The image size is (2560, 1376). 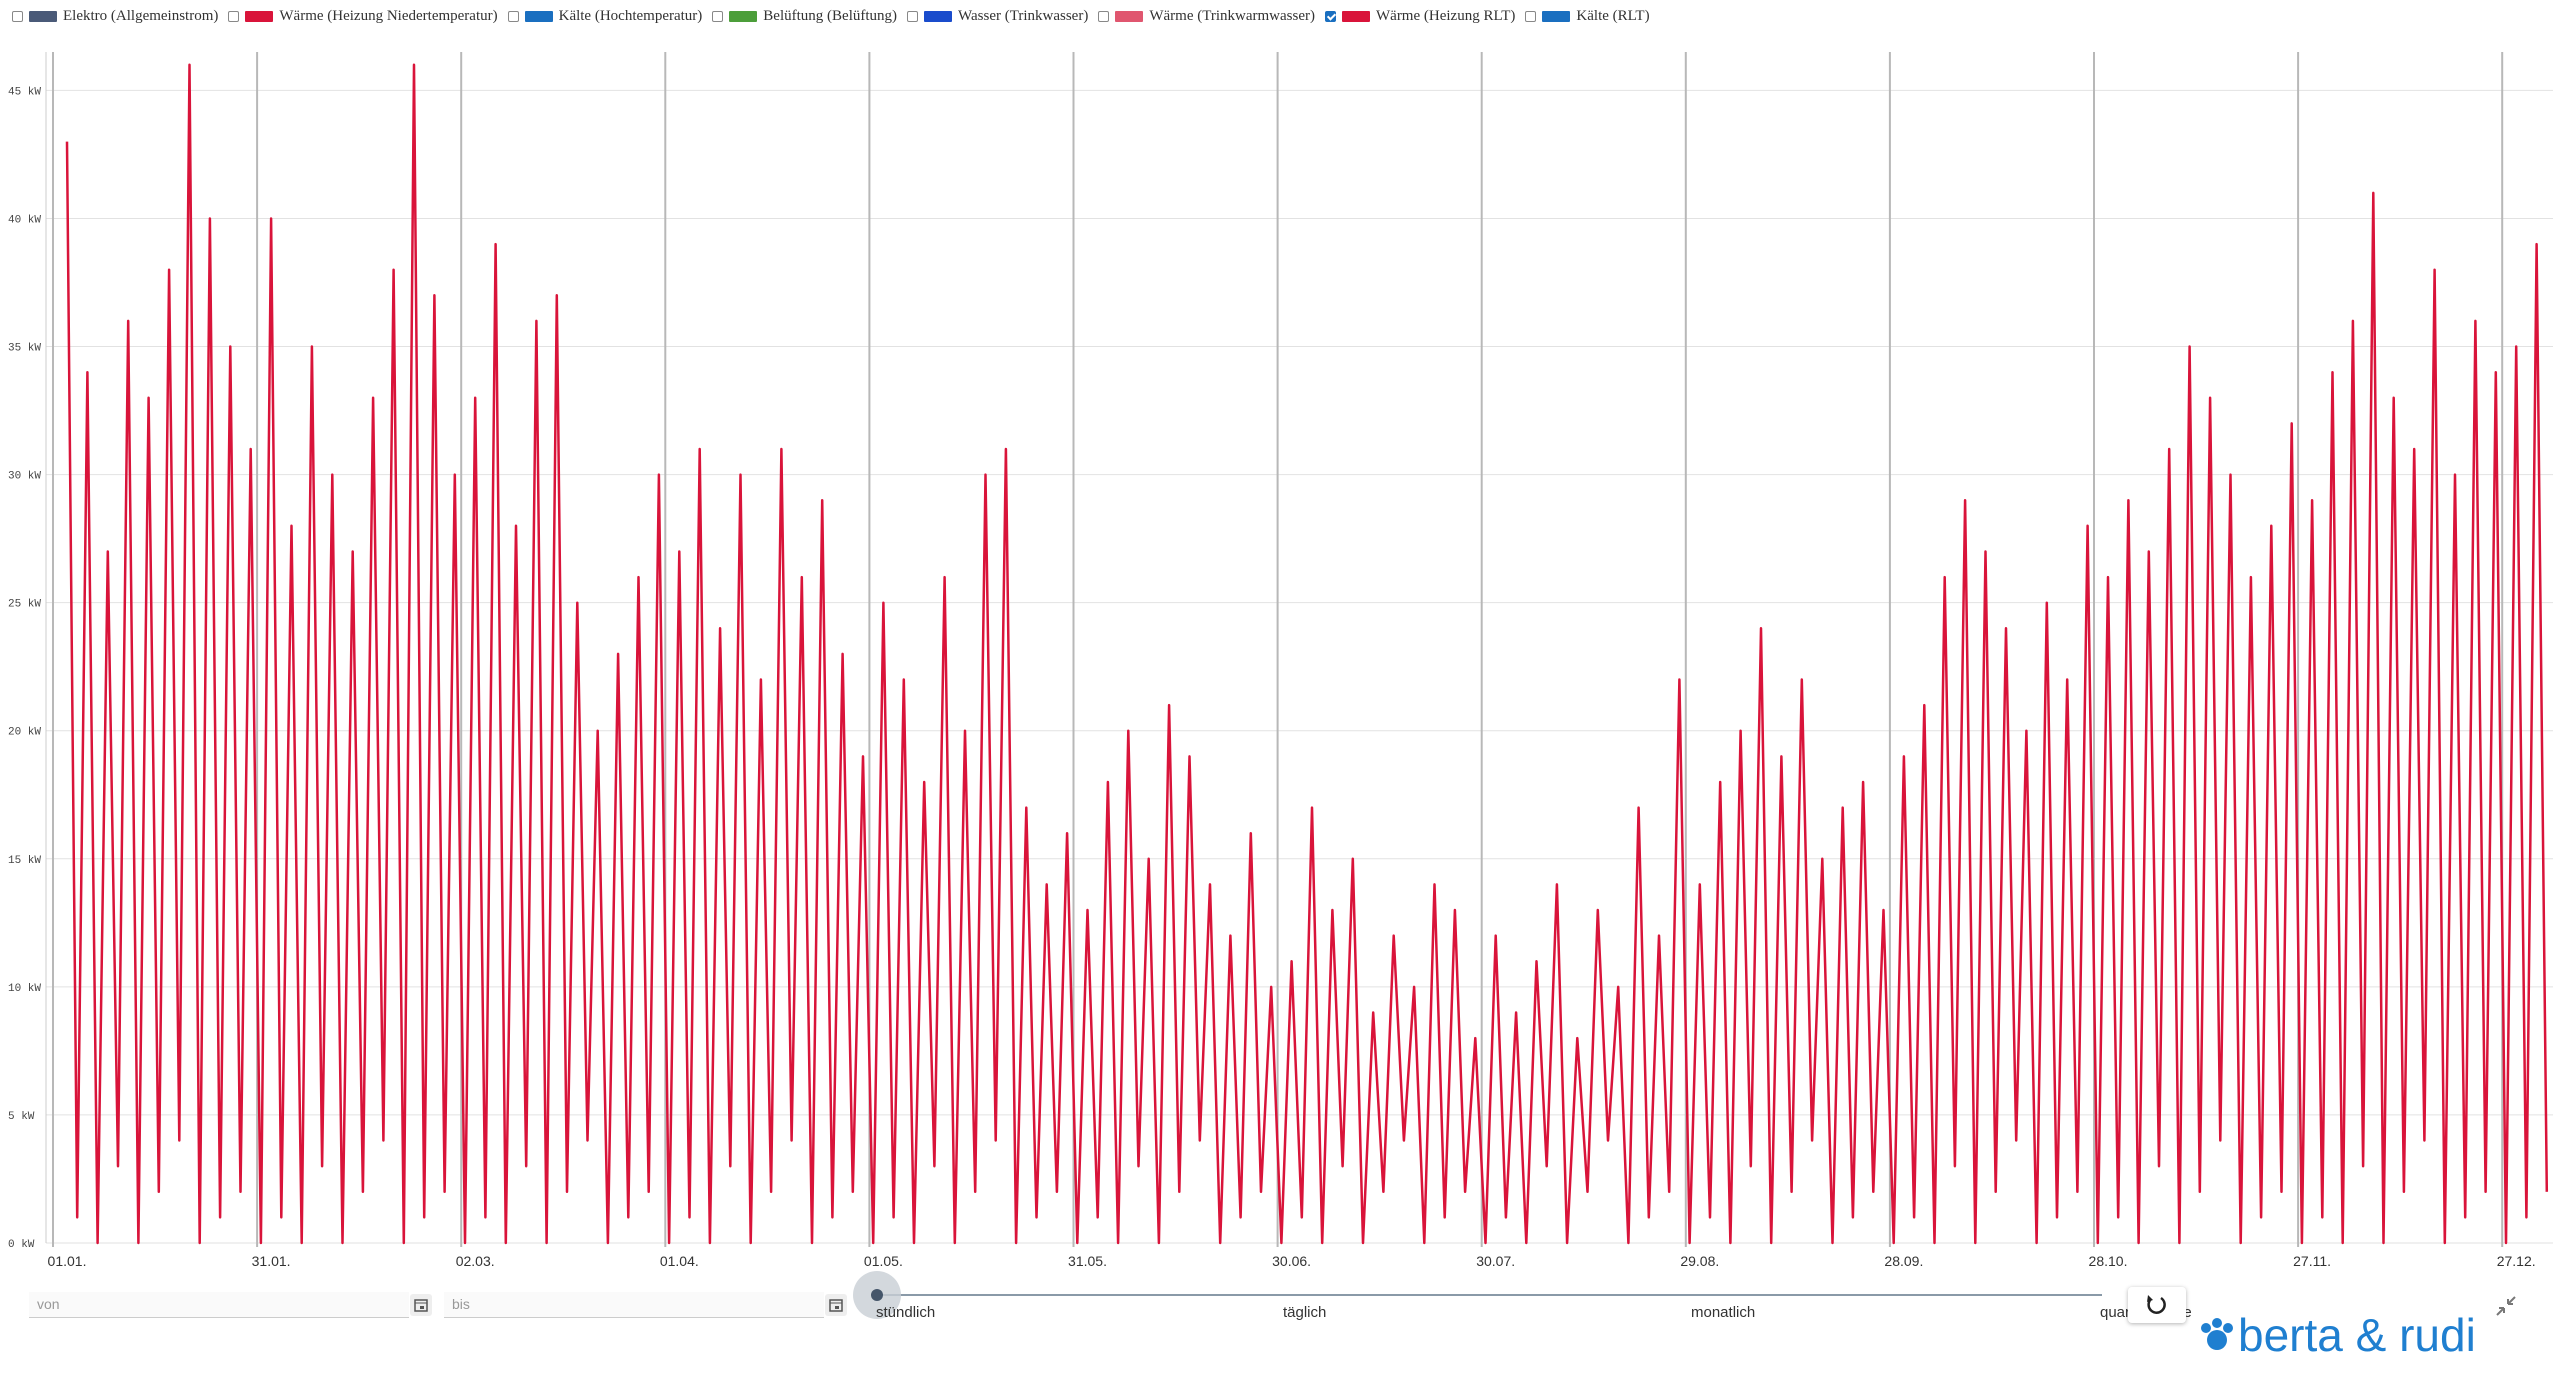 I want to click on logo: berta & rudi, so click(x=2337, y=1335).